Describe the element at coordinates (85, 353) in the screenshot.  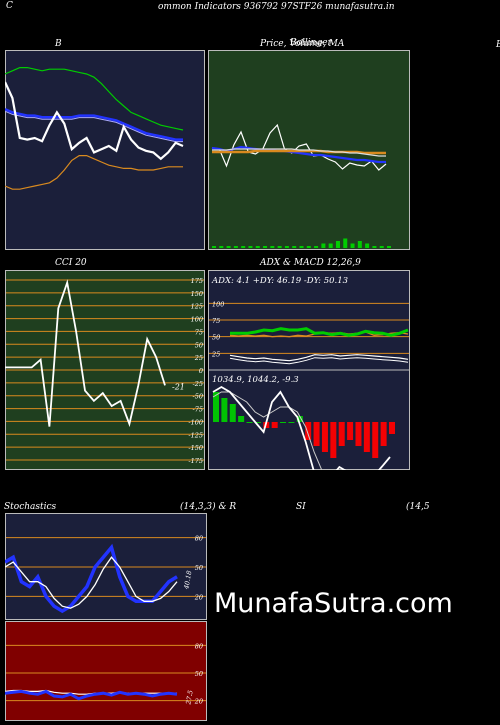
I see `cci-line` at that location.